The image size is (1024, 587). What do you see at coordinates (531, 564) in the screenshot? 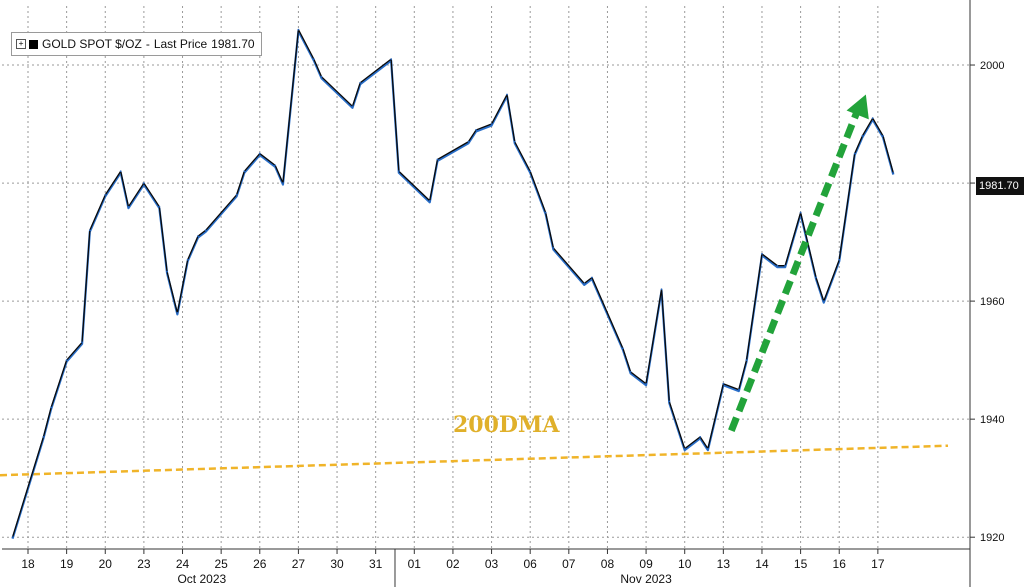
I see `x-tick-label: 06` at bounding box center [531, 564].